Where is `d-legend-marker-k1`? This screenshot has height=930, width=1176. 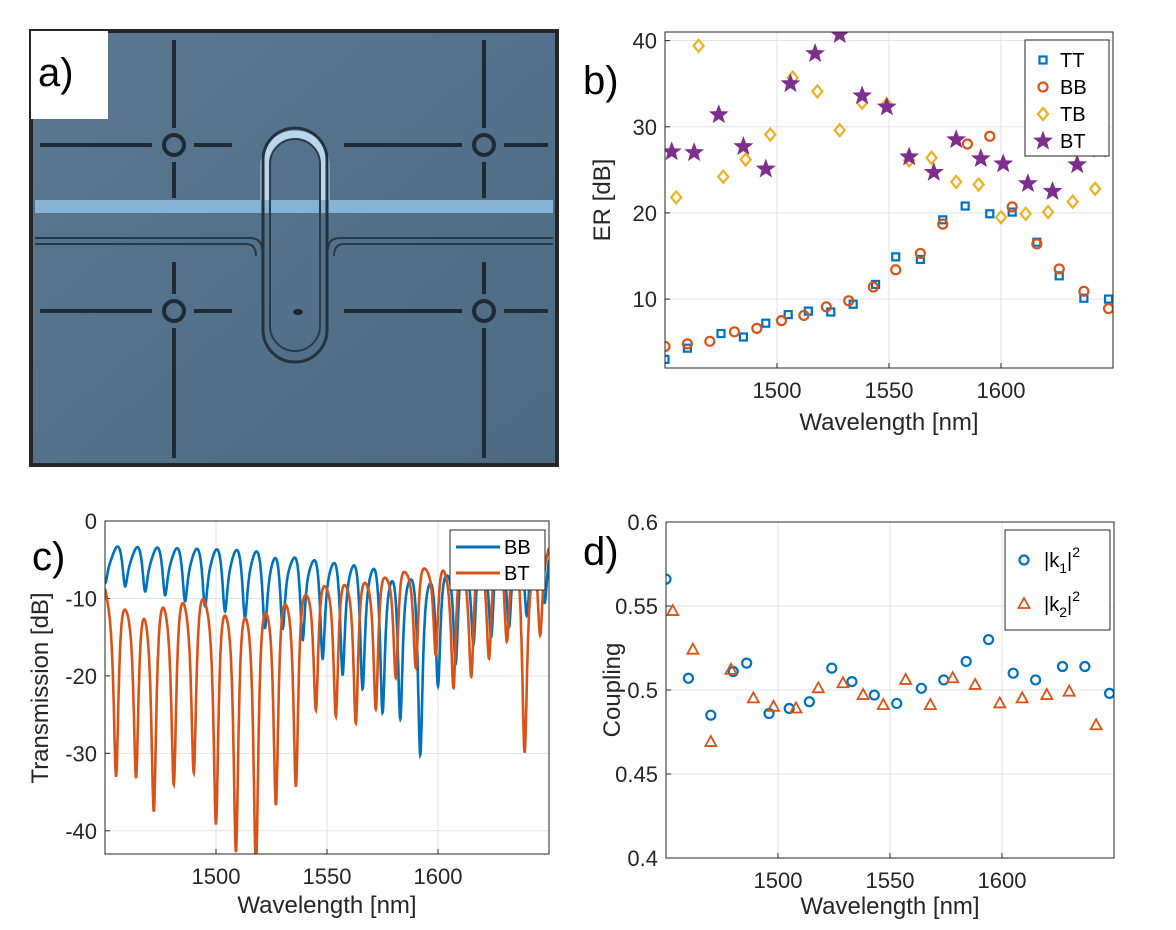
d-legend-marker-k1 is located at coordinates (1024, 560).